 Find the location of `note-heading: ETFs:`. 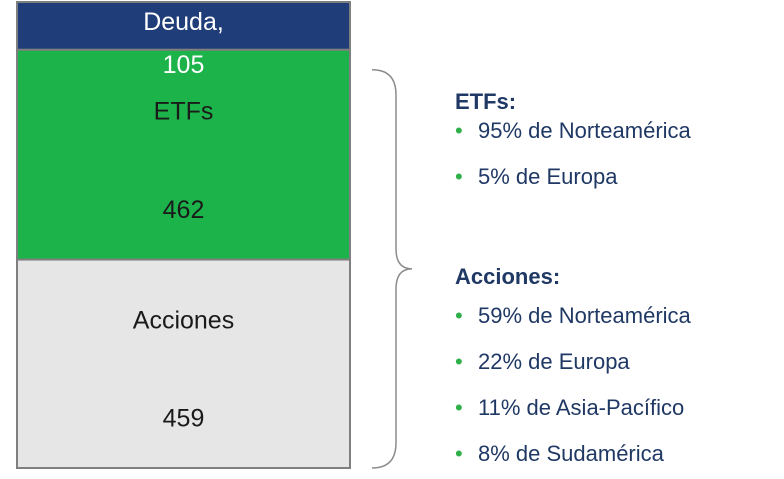

note-heading: ETFs: is located at coordinates (485, 101).